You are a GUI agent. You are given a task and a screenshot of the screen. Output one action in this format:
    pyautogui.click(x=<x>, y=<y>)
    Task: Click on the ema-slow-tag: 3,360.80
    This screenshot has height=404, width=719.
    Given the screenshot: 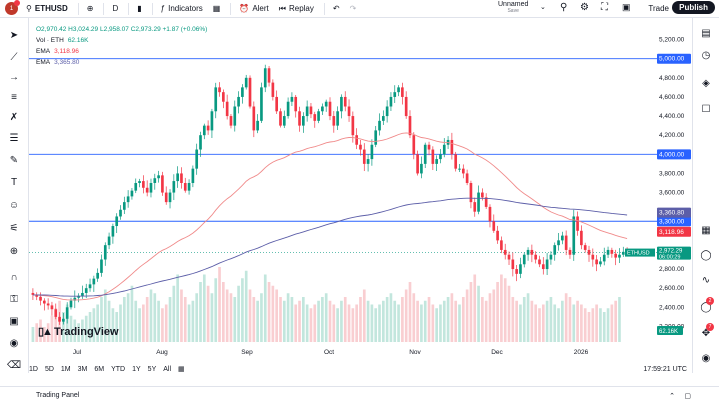 What is the action you would take?
    pyautogui.click(x=672, y=213)
    